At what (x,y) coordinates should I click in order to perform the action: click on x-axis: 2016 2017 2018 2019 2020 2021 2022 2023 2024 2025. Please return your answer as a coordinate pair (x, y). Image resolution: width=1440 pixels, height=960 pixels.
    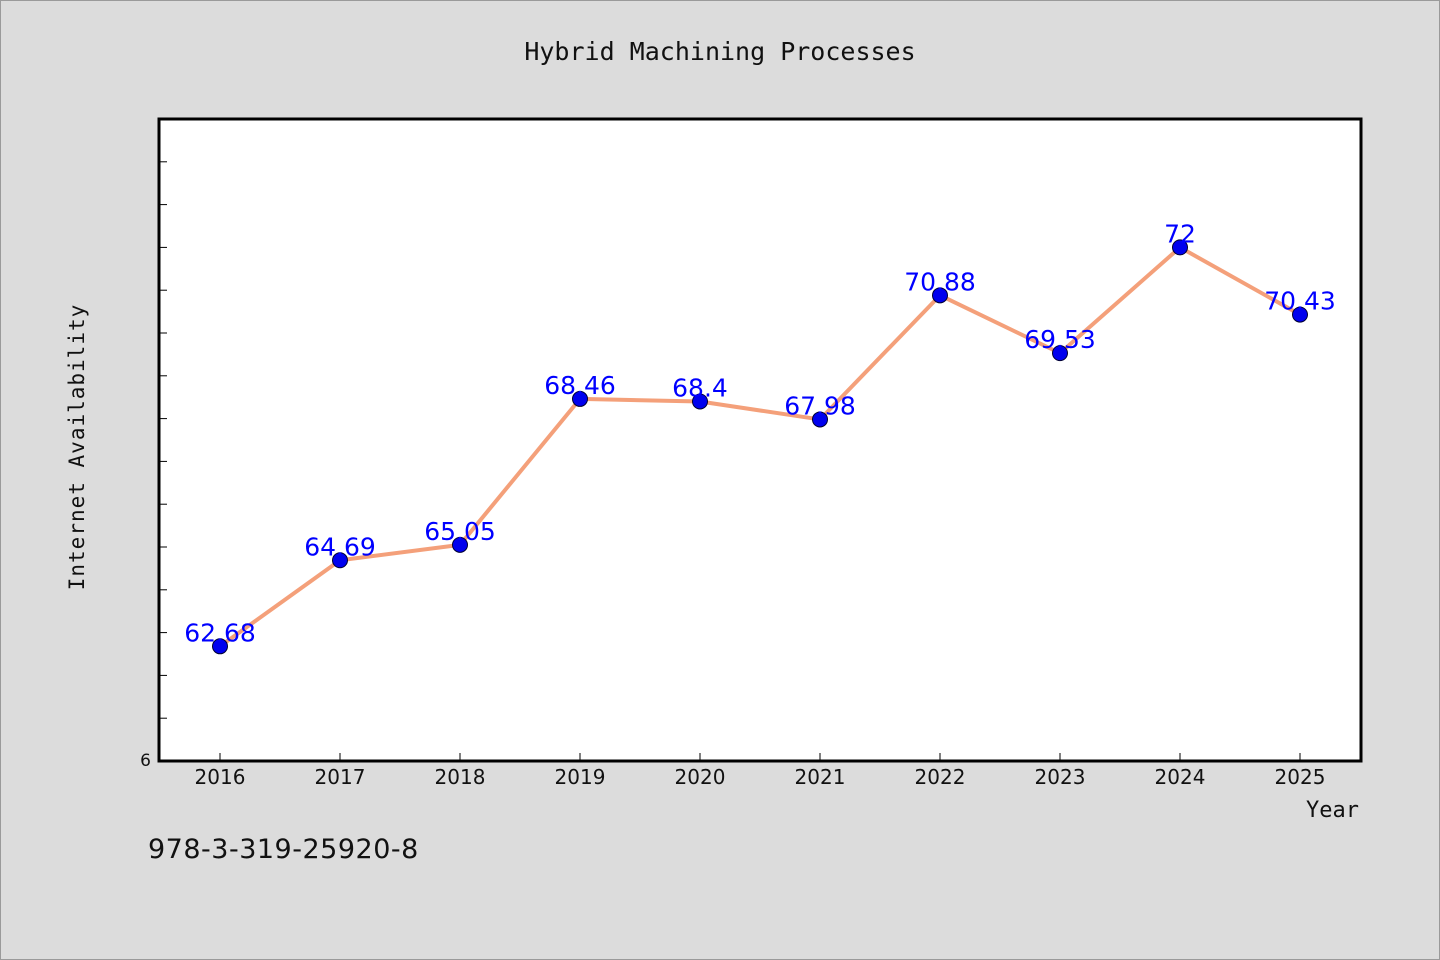
    Looking at the image, I should click on (760, 771).